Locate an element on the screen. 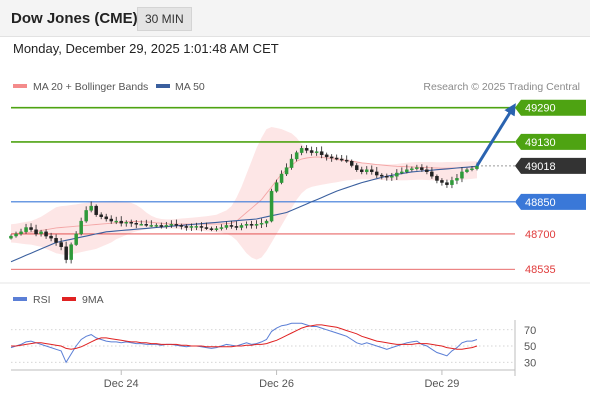  legend-swatch-9ma is located at coordinates (69, 299).